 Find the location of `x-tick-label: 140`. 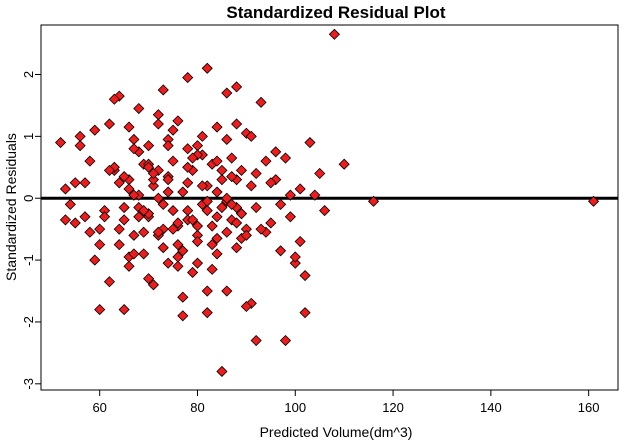

x-tick-label: 140 is located at coordinates (491, 407).